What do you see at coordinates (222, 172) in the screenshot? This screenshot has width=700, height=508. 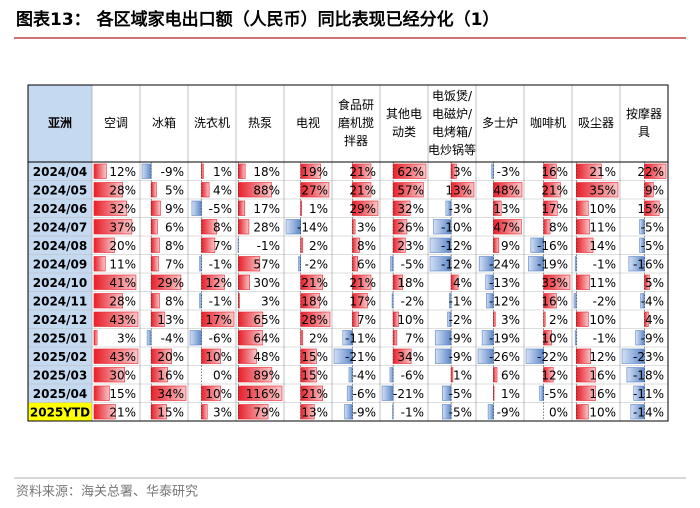 I see `cell-value: 1%` at bounding box center [222, 172].